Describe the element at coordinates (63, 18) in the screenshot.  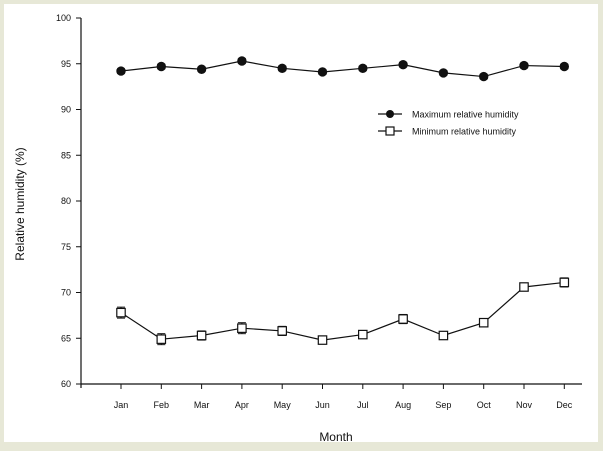
I see `y-tick-label: 100` at that location.